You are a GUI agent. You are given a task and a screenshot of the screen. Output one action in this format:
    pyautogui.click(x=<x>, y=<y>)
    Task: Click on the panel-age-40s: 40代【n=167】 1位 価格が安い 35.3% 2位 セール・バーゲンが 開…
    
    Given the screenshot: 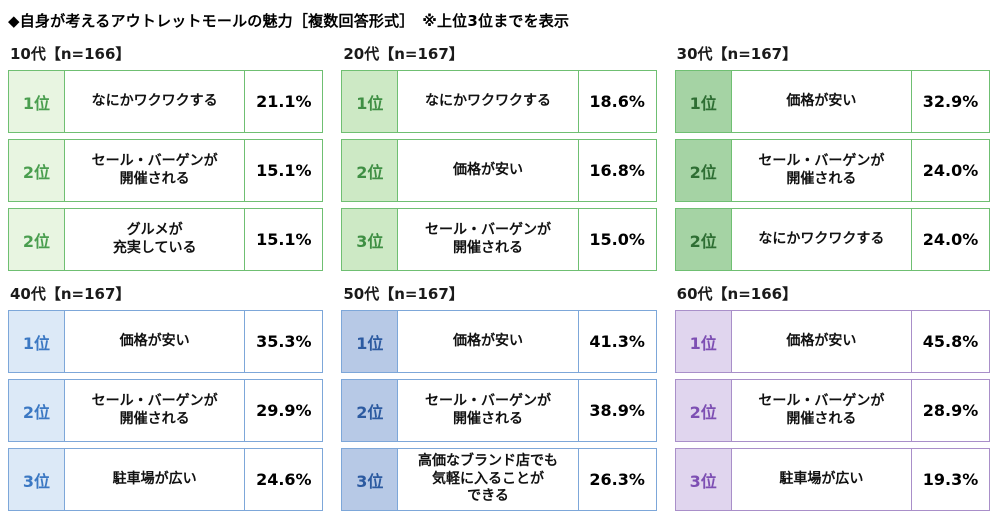 What is the action you would take?
    pyautogui.click(x=166, y=397)
    